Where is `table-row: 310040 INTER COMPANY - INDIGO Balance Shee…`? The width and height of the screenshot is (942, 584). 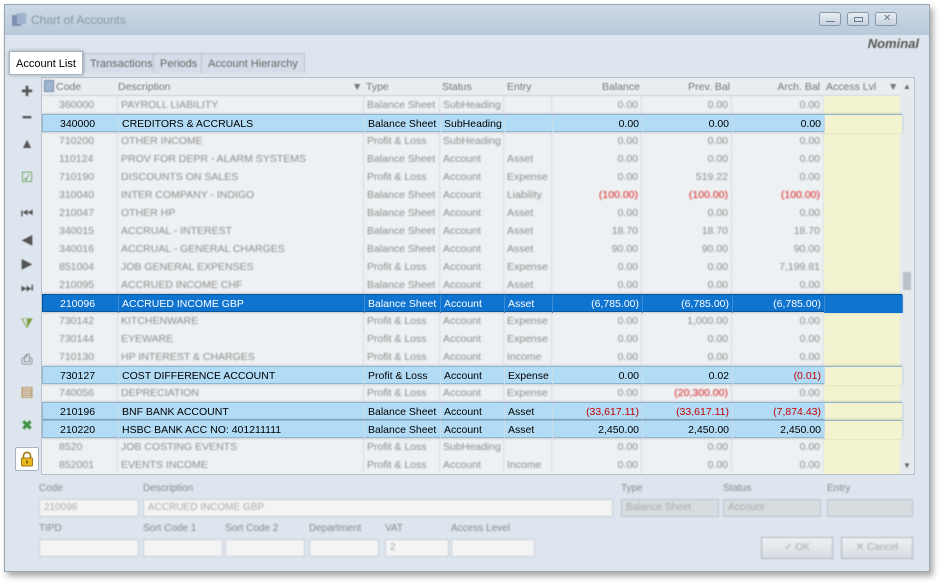 table-row: 310040 INTER COMPANY - INDIGO Balance Shee… is located at coordinates (472, 195).